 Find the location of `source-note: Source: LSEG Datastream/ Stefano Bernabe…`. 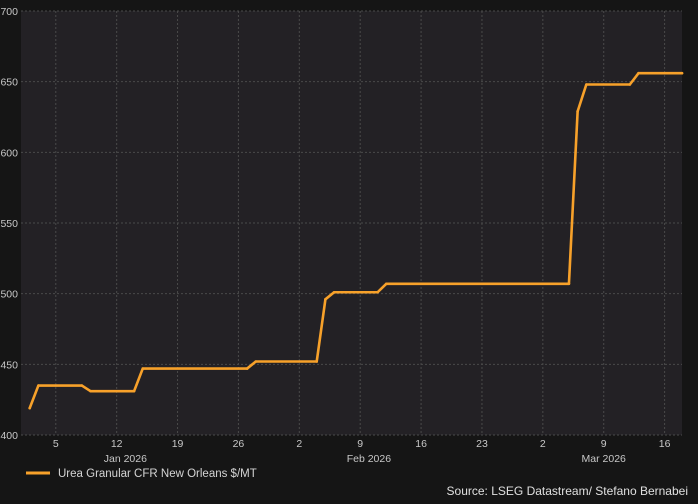

source-note: Source: LSEG Datastream/ Stefano Bernabe… is located at coordinates (567, 491).